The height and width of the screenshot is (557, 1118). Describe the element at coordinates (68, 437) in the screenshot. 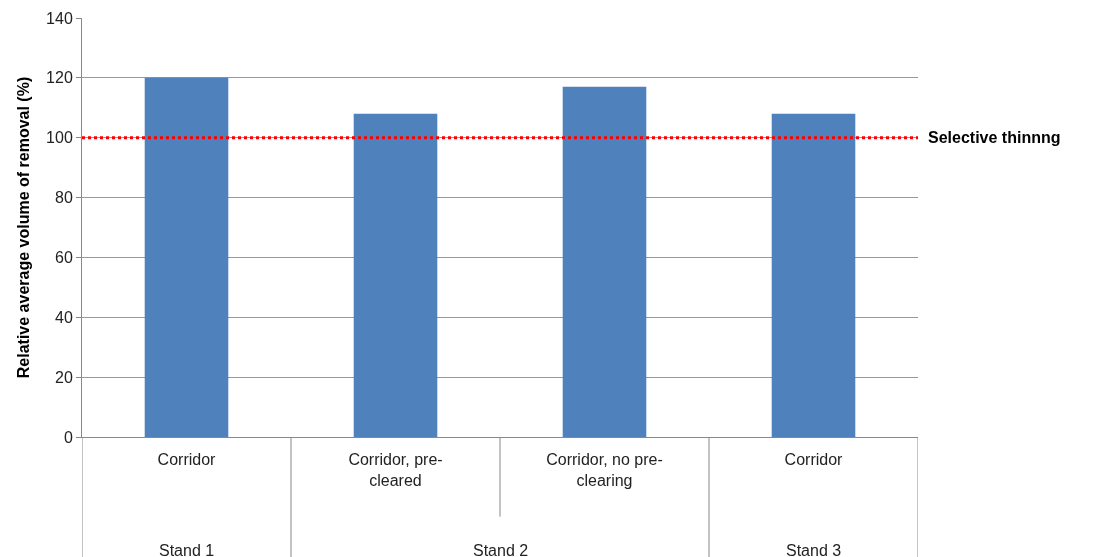

I see `y-tick-label: 0` at that location.